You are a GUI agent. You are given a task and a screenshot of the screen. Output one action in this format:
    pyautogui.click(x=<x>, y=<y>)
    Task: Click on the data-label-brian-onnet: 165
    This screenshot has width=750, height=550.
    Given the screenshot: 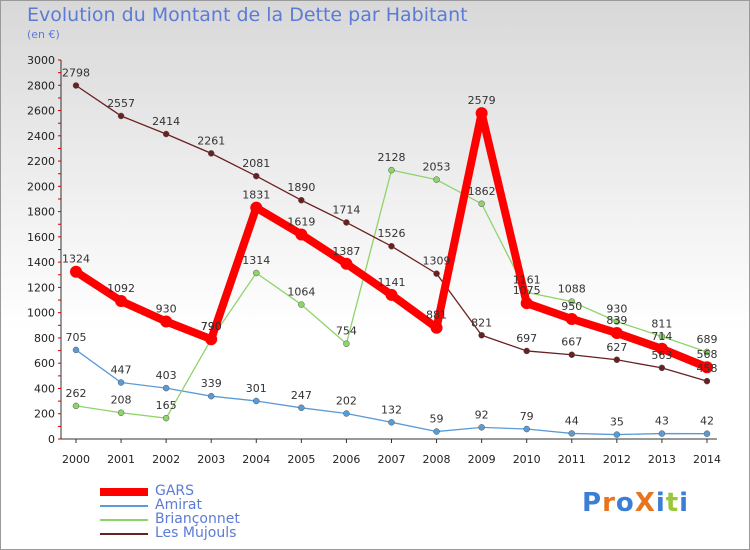 What is the action you would take?
    pyautogui.click(x=166, y=405)
    